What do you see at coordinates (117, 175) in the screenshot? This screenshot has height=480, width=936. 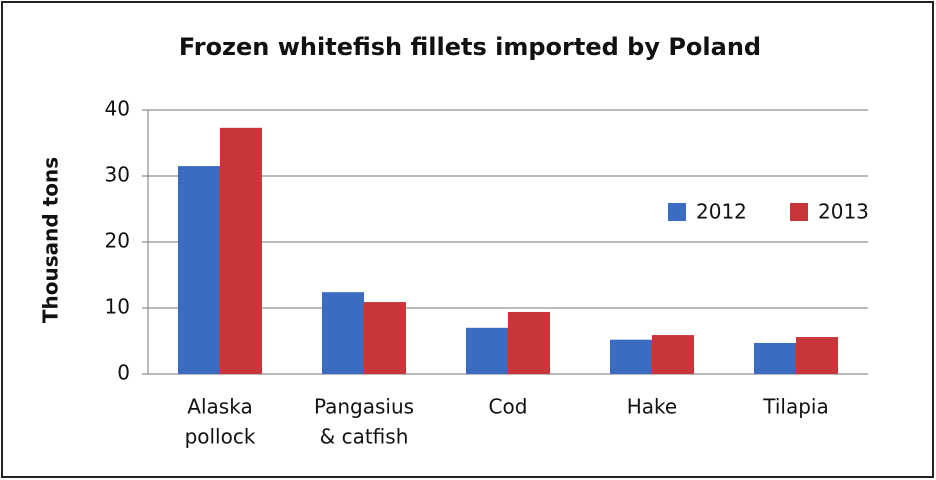 I see `y-tick-label: 30` at bounding box center [117, 175].